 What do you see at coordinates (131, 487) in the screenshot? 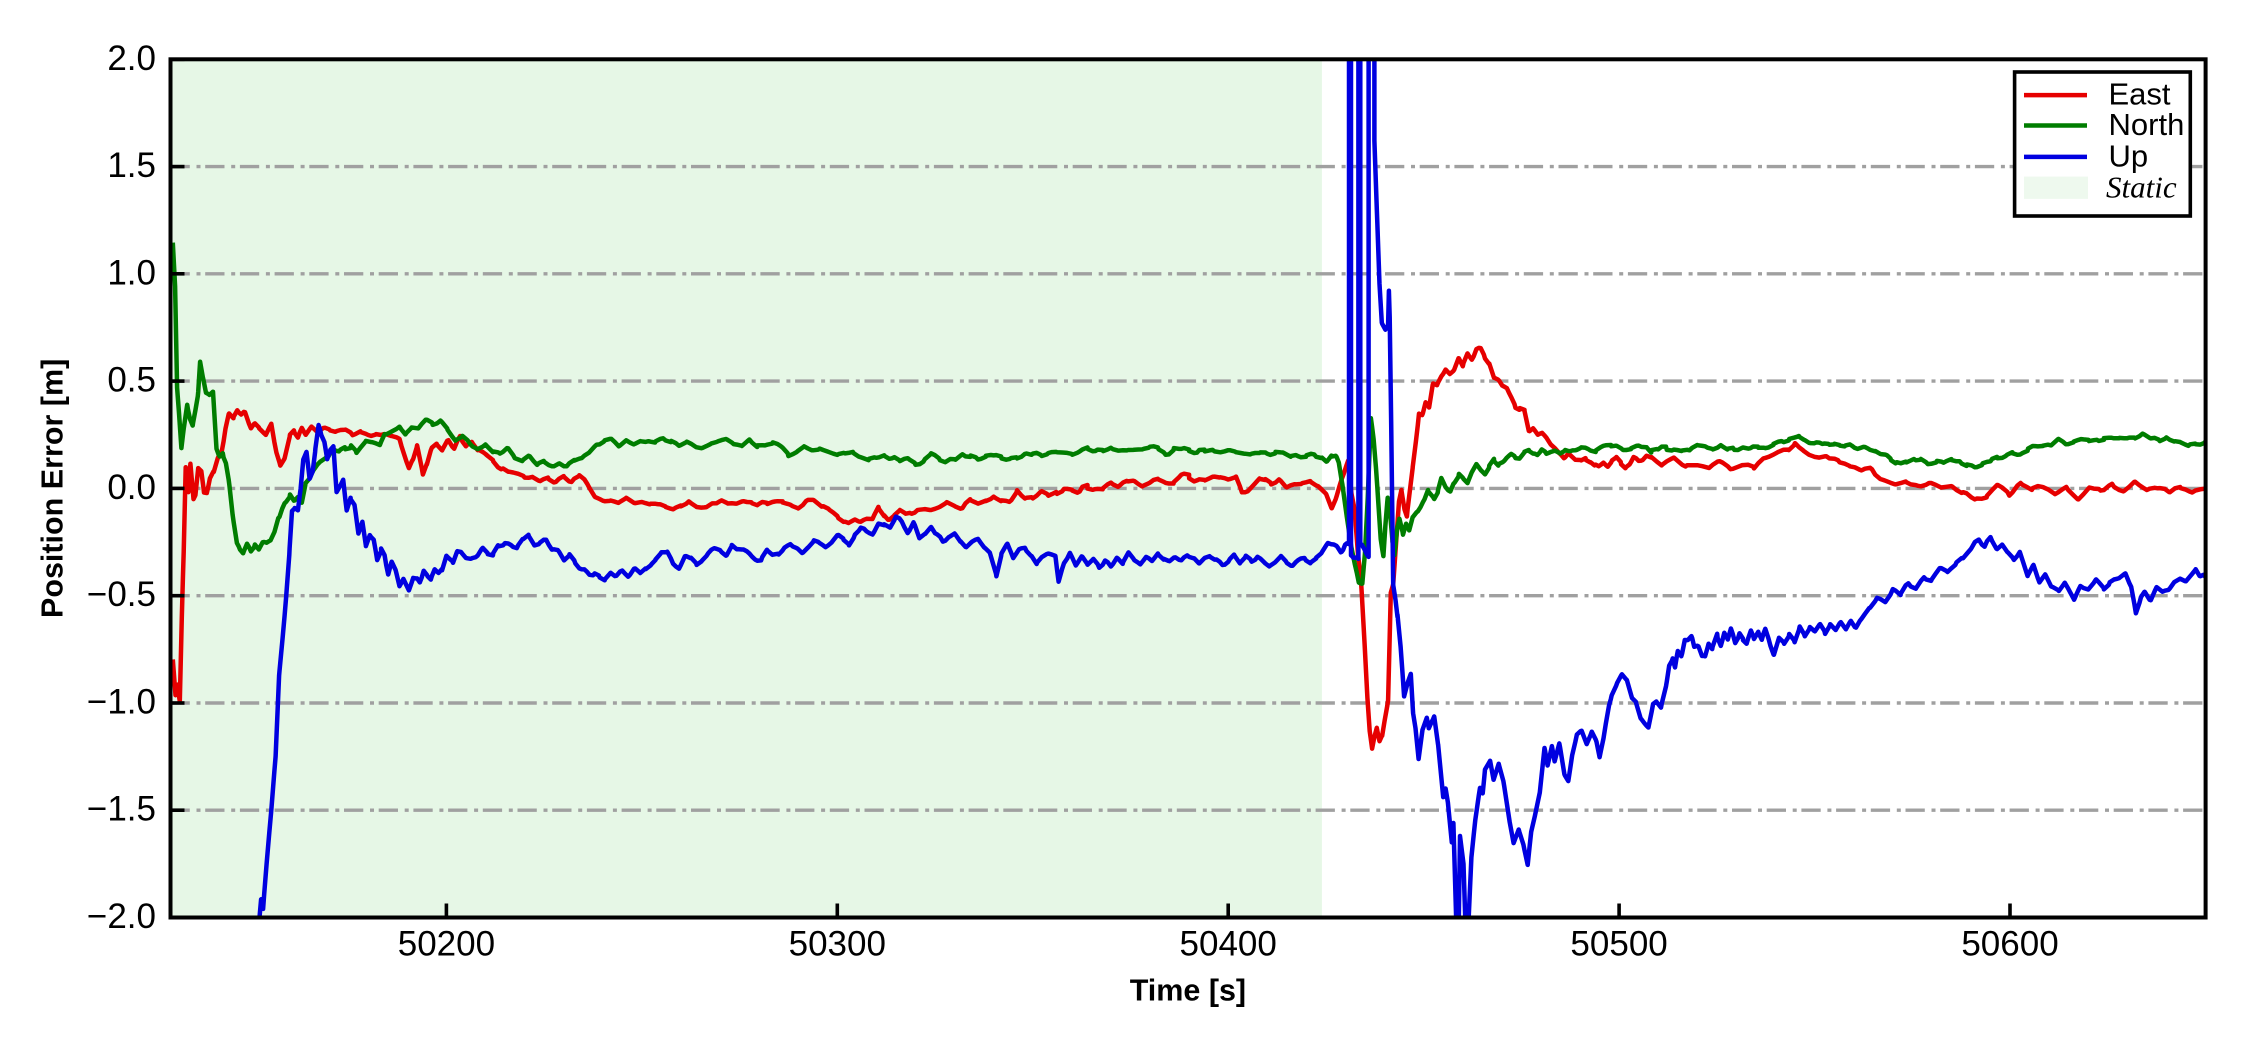
I see `svg-text: 0.0` at bounding box center [131, 487].